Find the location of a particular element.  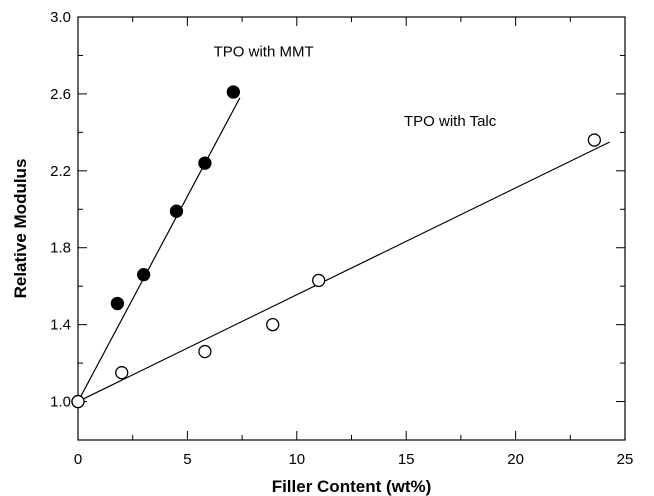

x-tick-label: 25 is located at coordinates (625, 459).